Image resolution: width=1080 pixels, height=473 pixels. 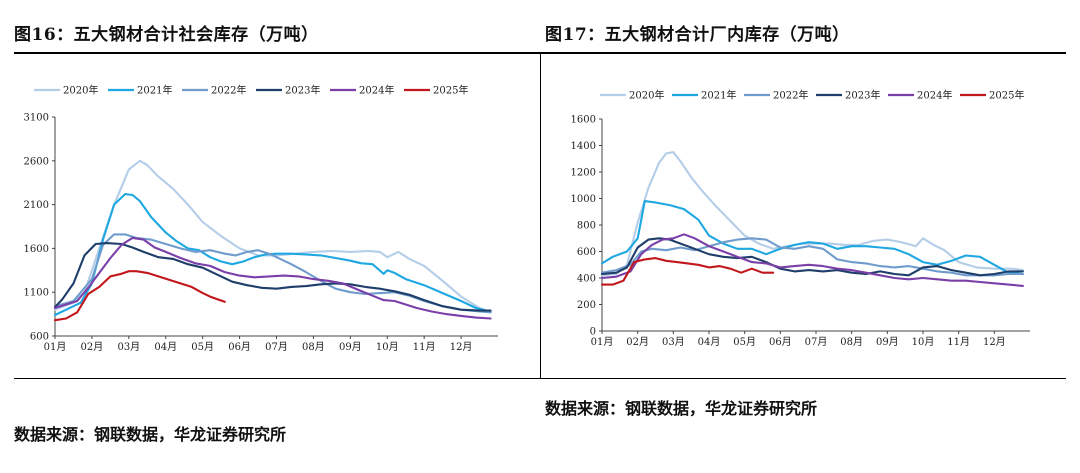 I want to click on y-tick-label: 1000, so click(x=583, y=199).